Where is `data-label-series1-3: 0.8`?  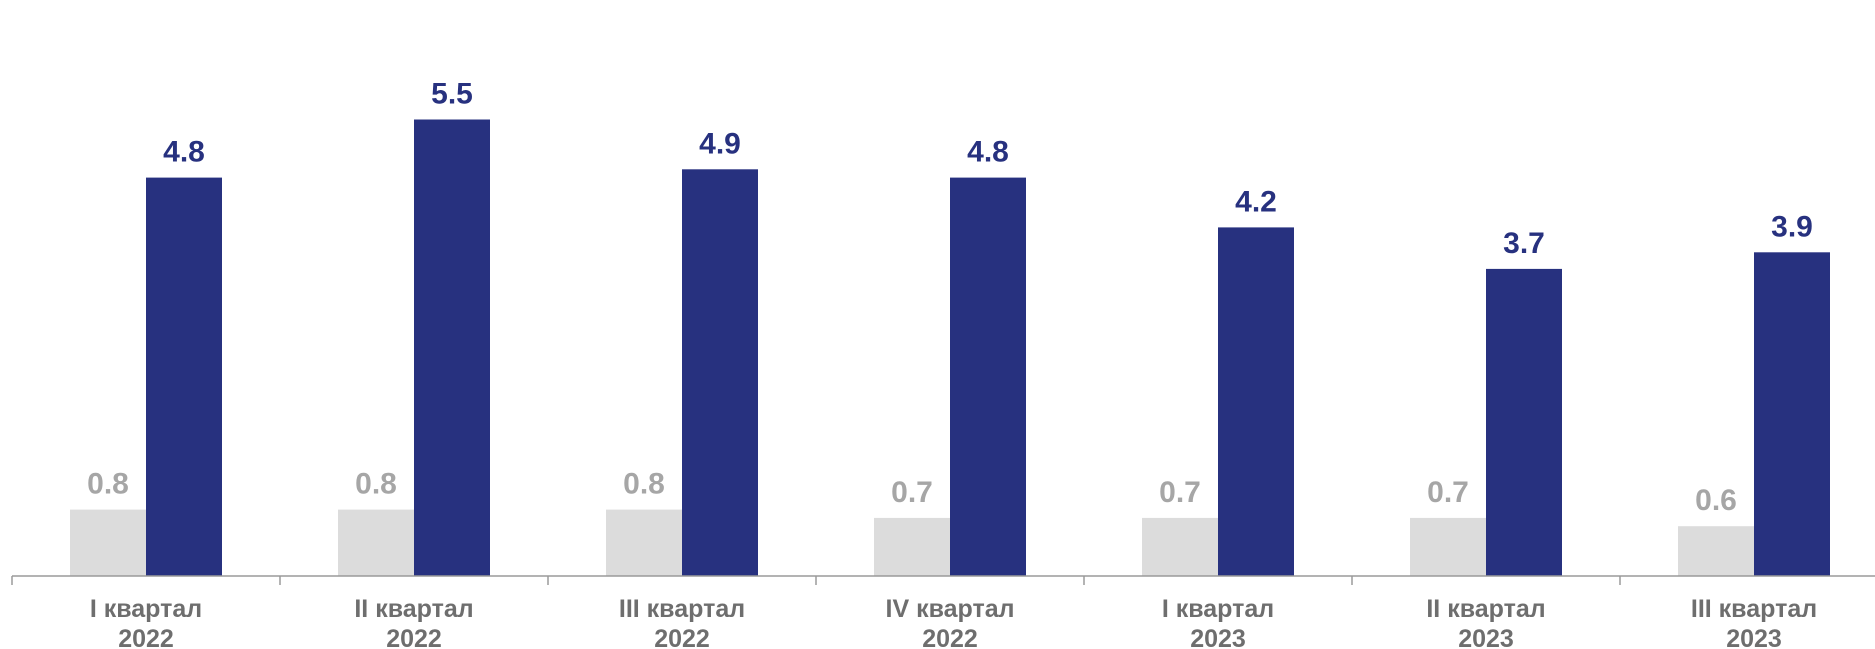 data-label-series1-3: 0.8 is located at coordinates (644, 484).